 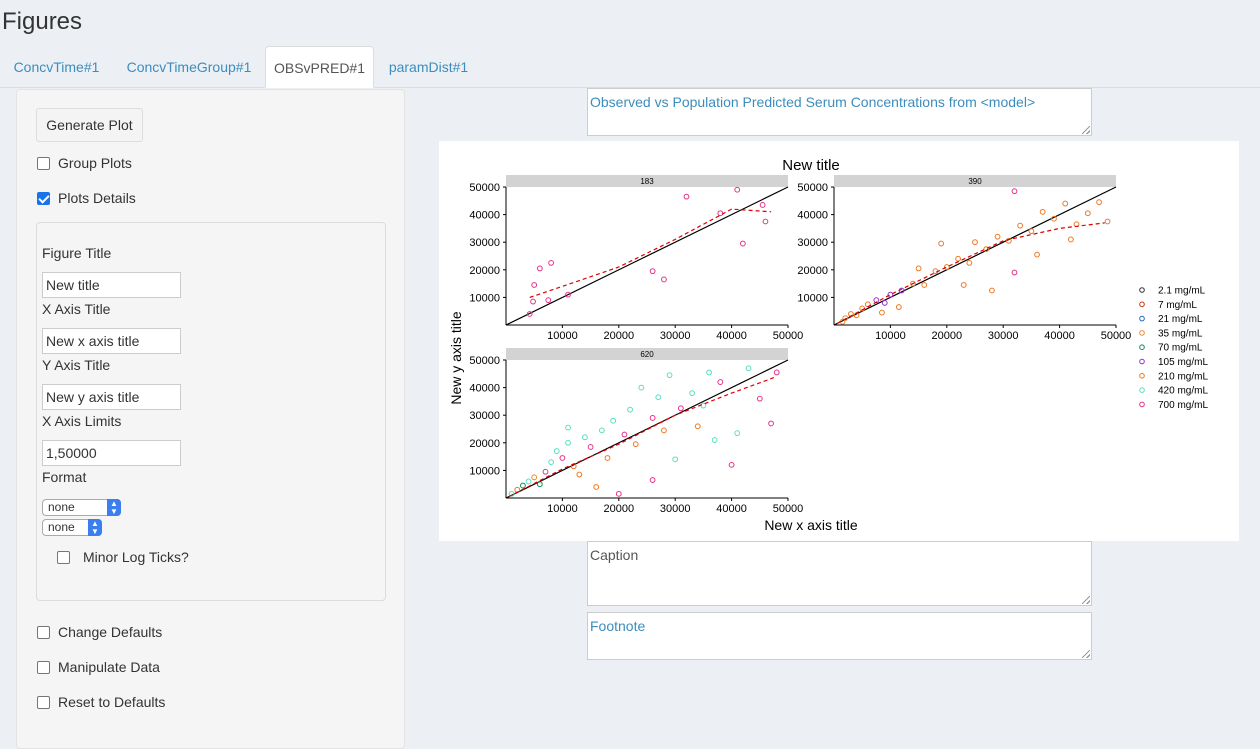 What do you see at coordinates (56, 67) in the screenshot?
I see `tab-concvtime: ConcvTime#1` at bounding box center [56, 67].